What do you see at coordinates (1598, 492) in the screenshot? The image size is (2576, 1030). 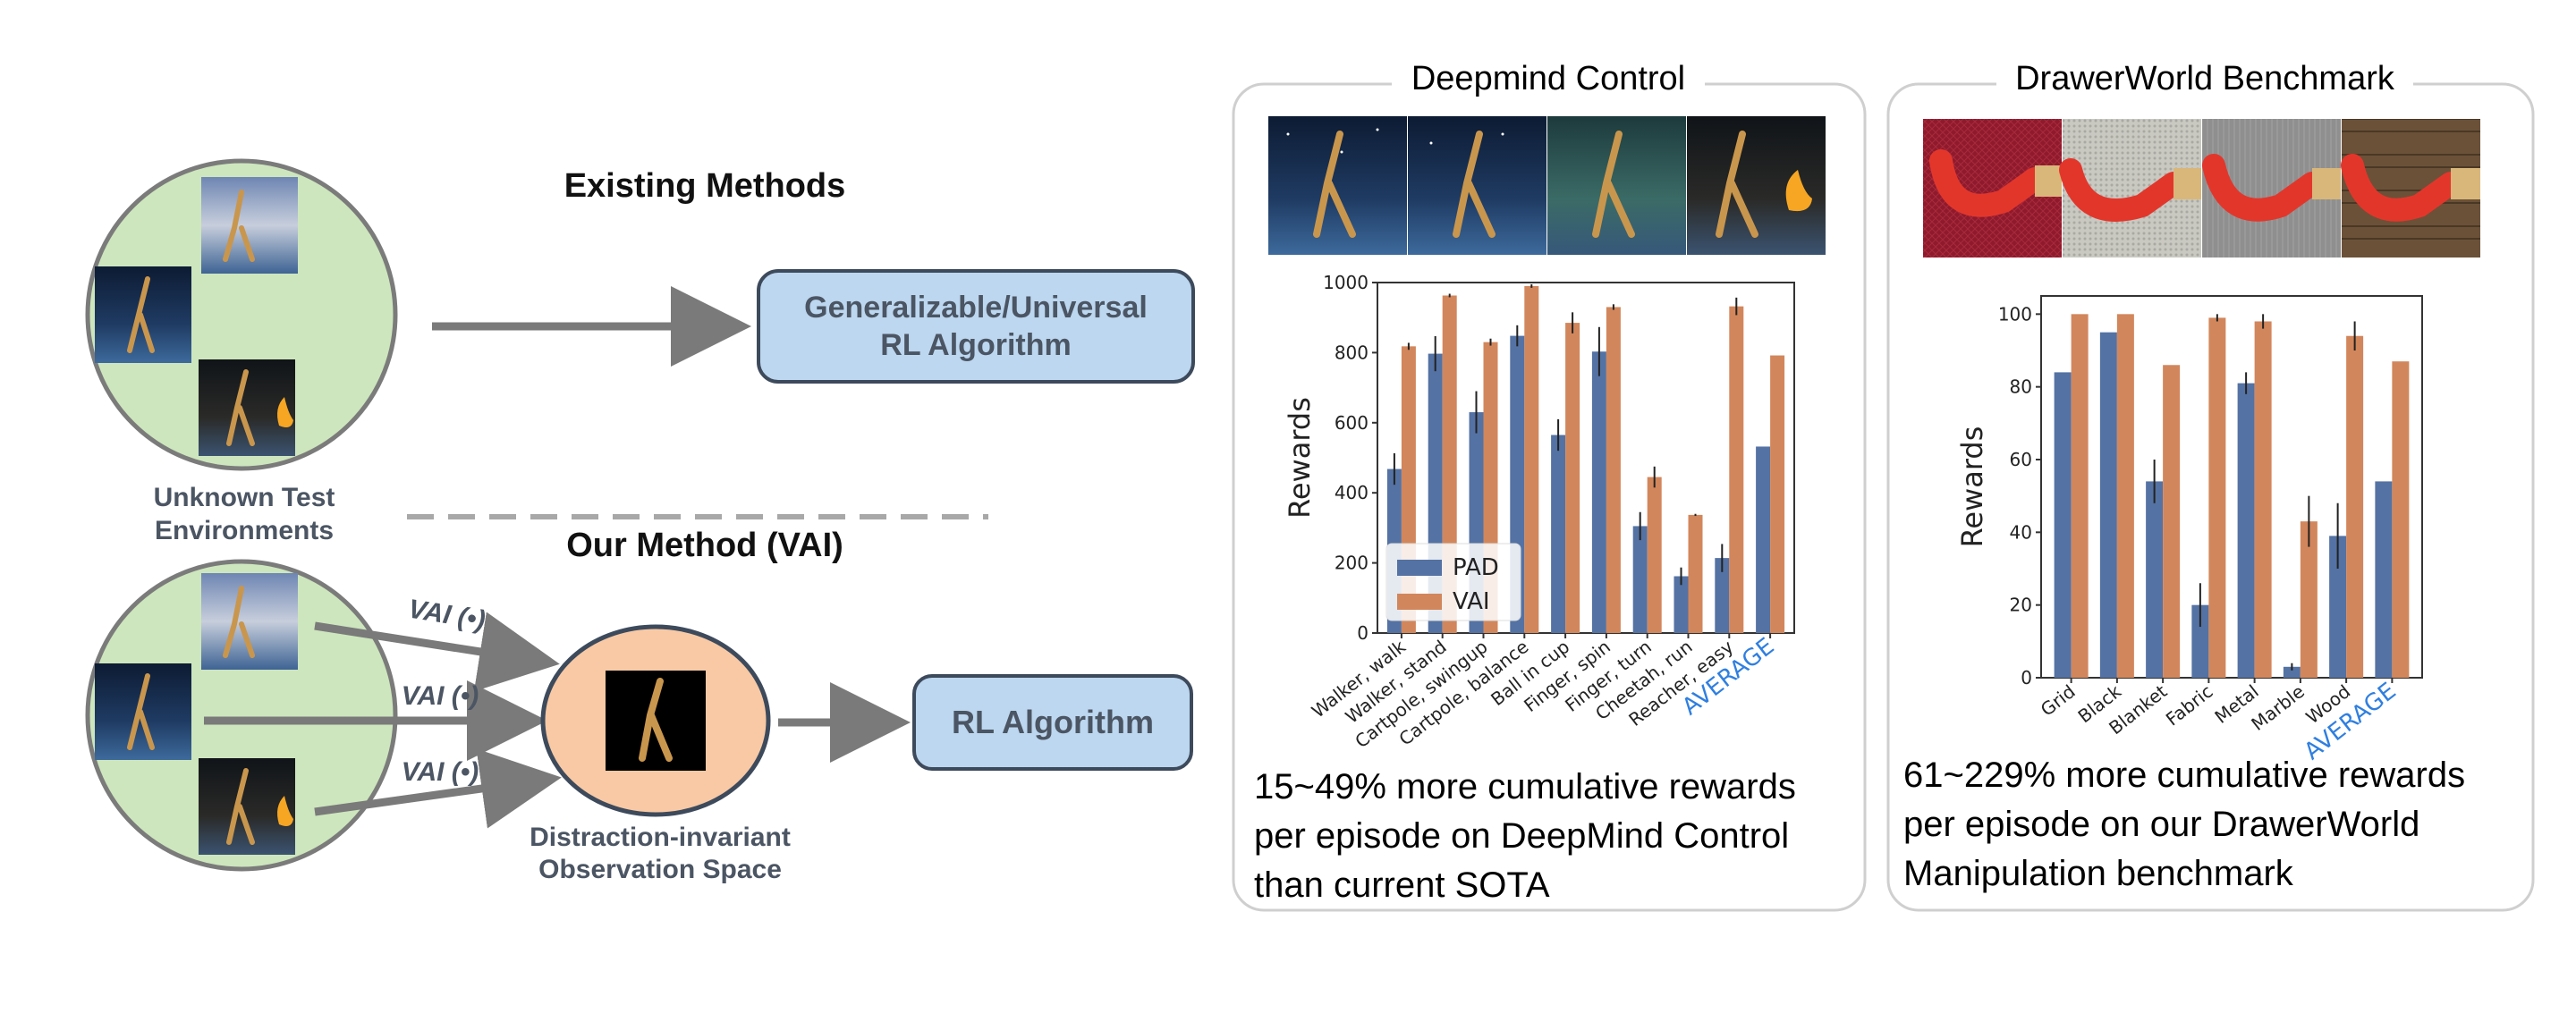 I see `dmc-bar-pad-finger-spin` at bounding box center [1598, 492].